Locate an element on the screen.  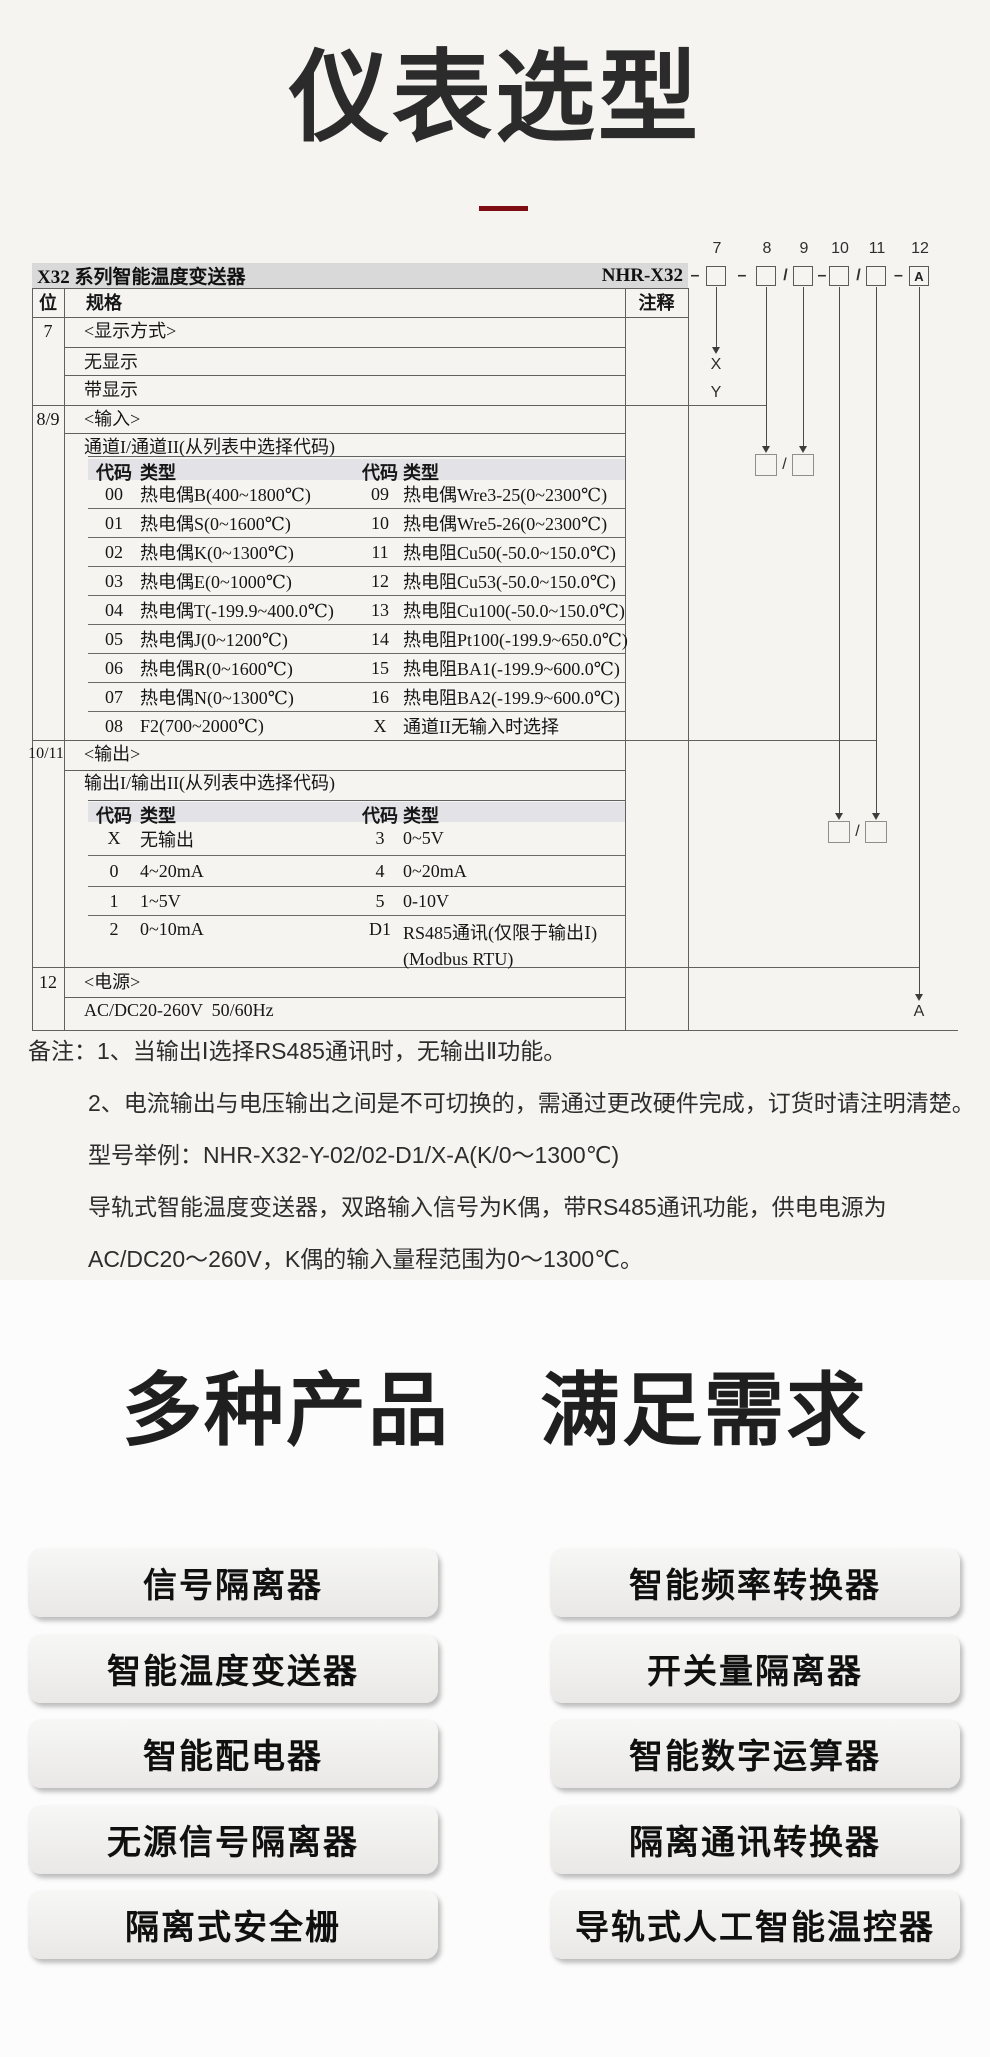
type-cell: 无输出 is located at coordinates (167, 839).